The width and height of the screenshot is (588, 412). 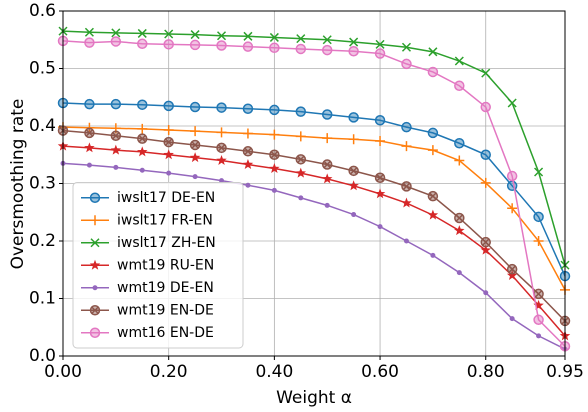 What do you see at coordinates (18, 184) in the screenshot?
I see `y-axis-label: Oversmoothing rate` at bounding box center [18, 184].